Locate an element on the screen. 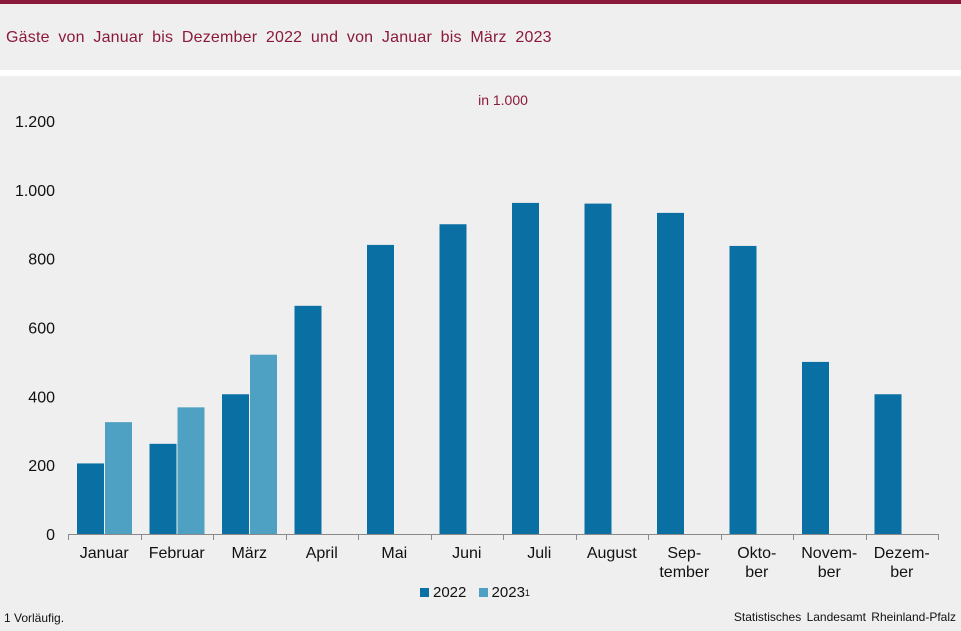 The height and width of the screenshot is (631, 961). y-tick-label: 600 is located at coordinates (41, 329).